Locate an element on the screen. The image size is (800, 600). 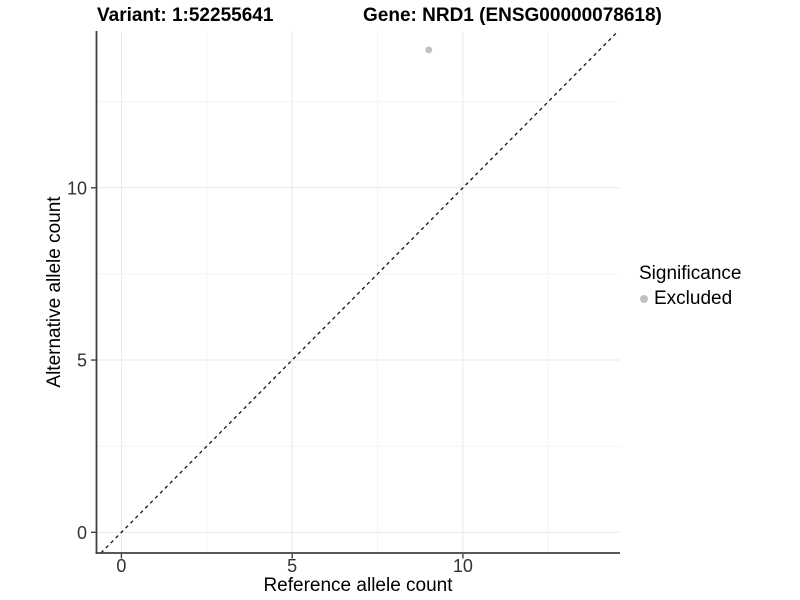
x-tick-label: 5 is located at coordinates (292, 566).